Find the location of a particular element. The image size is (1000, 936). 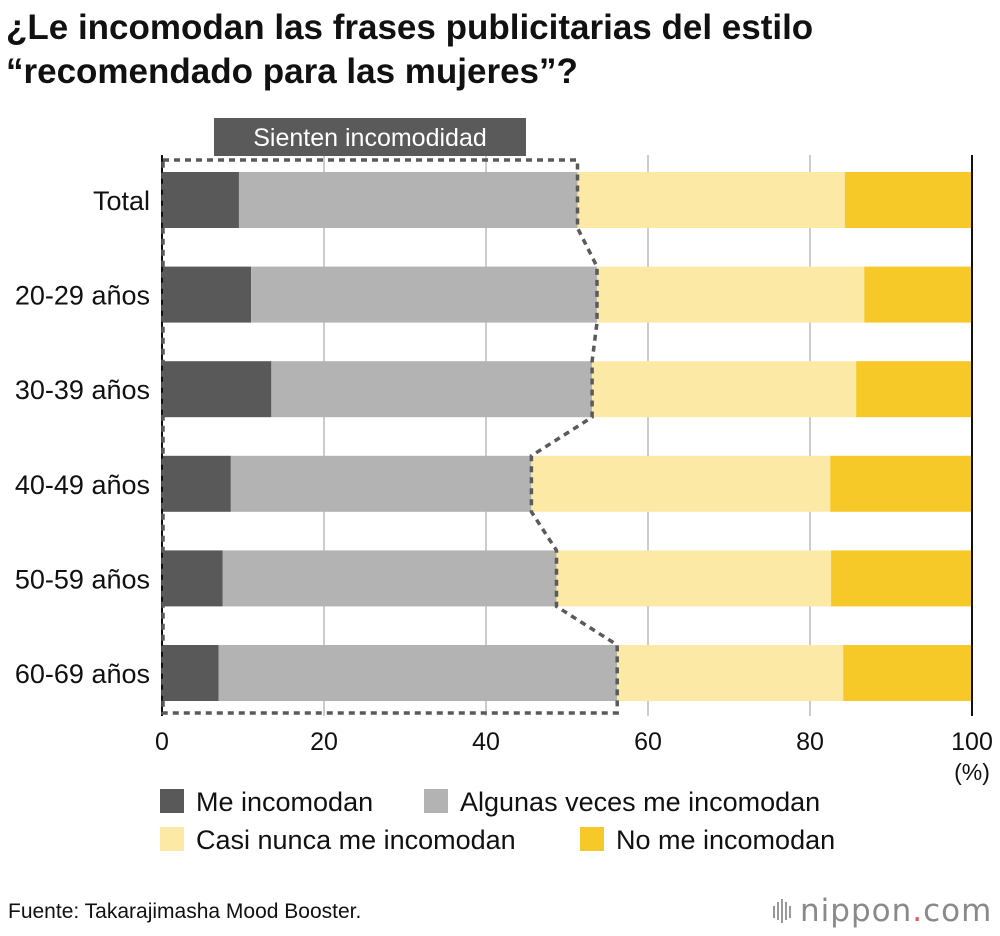

legend-swatch-algunas-veces is located at coordinates (436, 801).